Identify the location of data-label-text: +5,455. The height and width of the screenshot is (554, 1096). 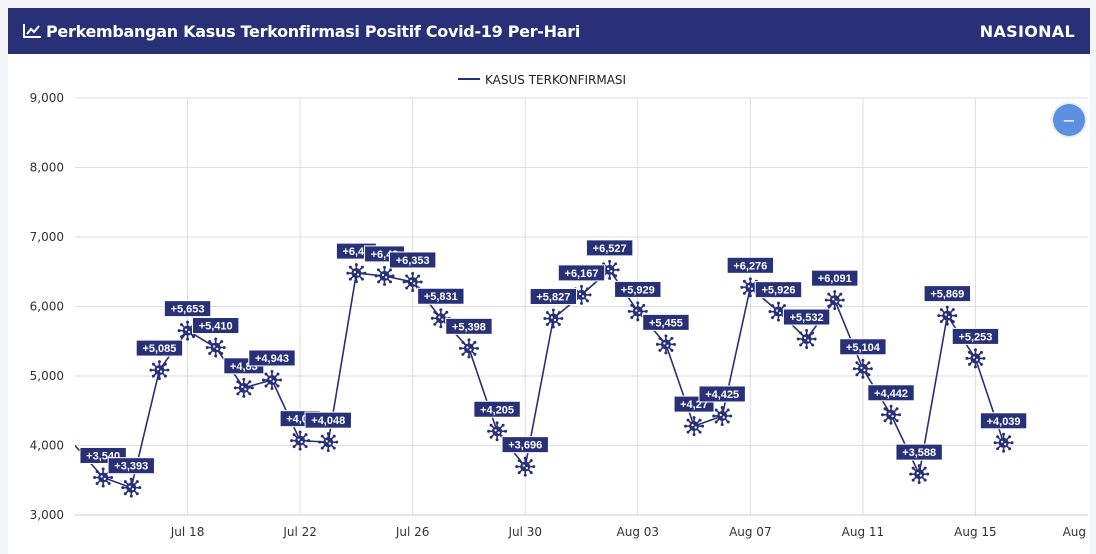
(666, 323).